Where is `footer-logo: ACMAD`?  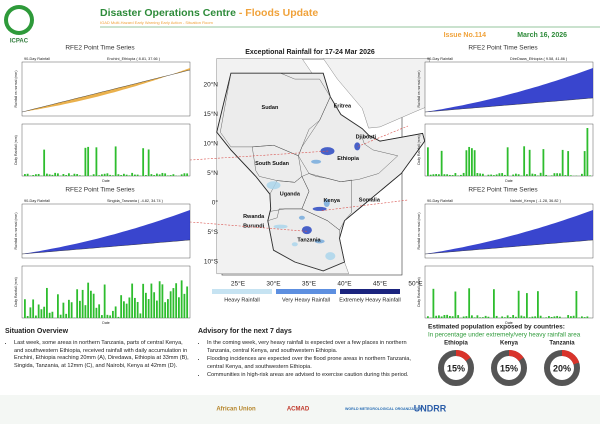
footer-logo: ACMAD is located at coordinates (298, 410).